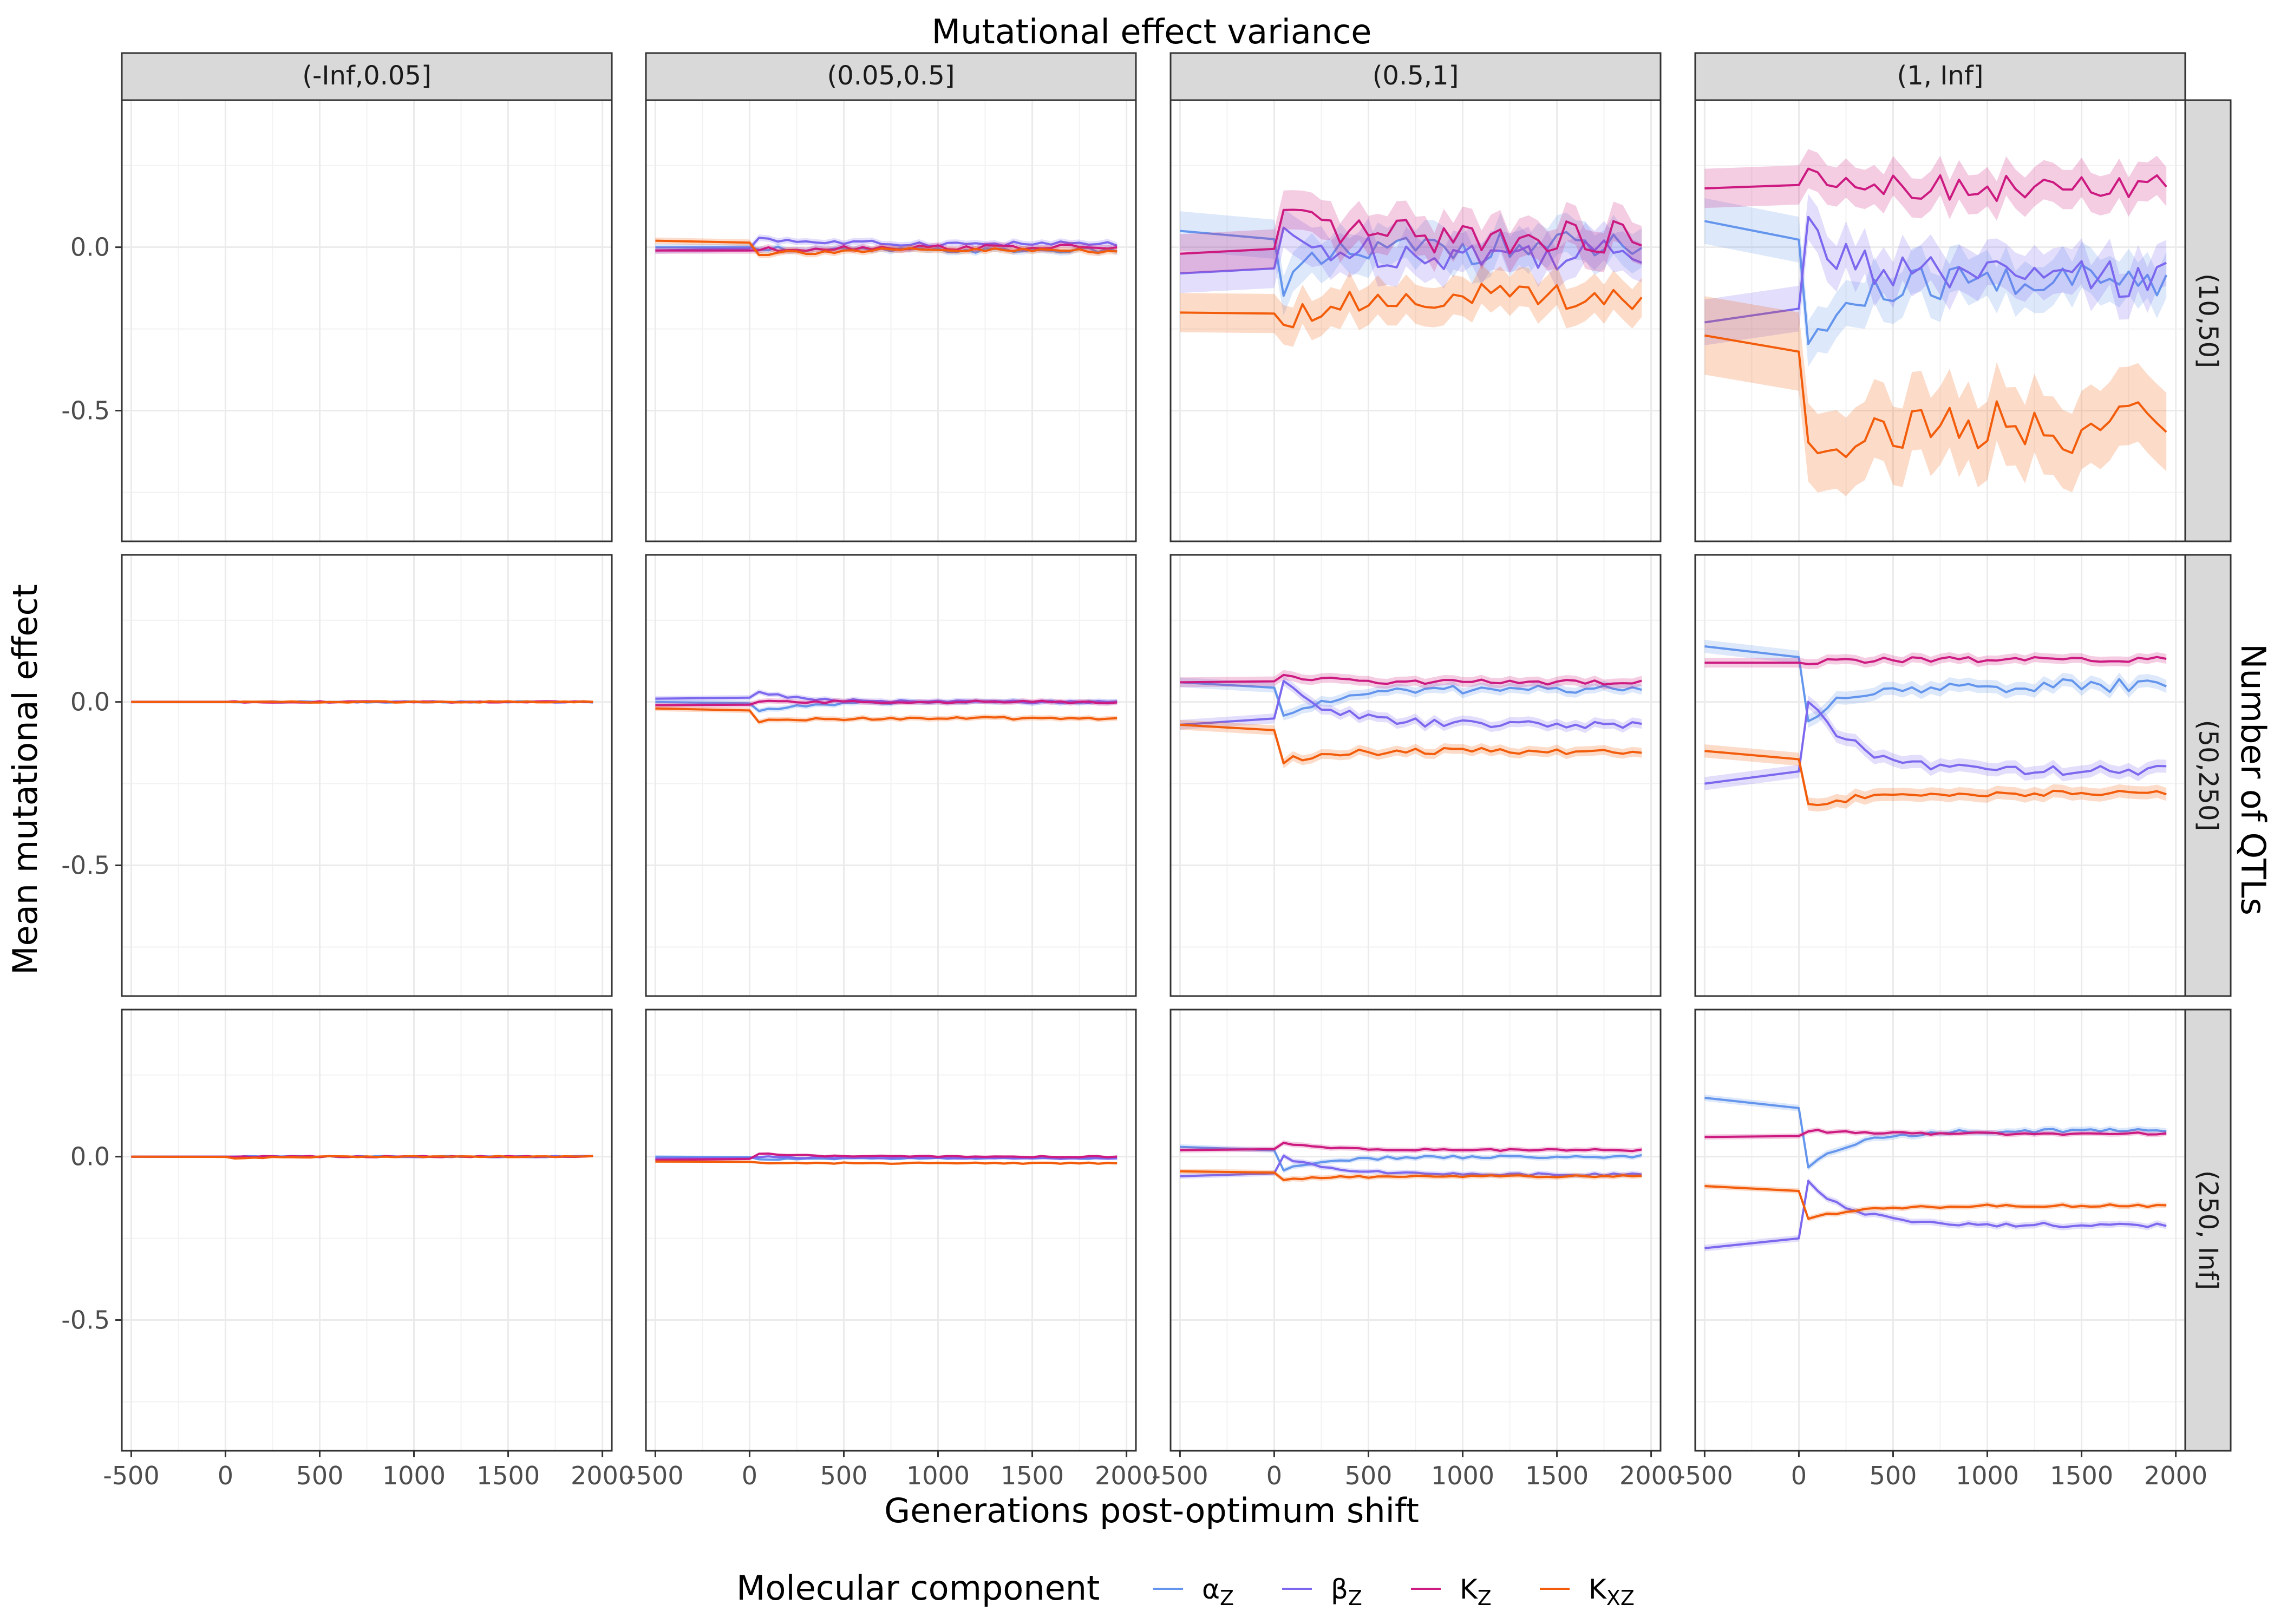  I want to click on legend: Molecular component αZ βZ KZ KXZ, so click(1186, 1589).